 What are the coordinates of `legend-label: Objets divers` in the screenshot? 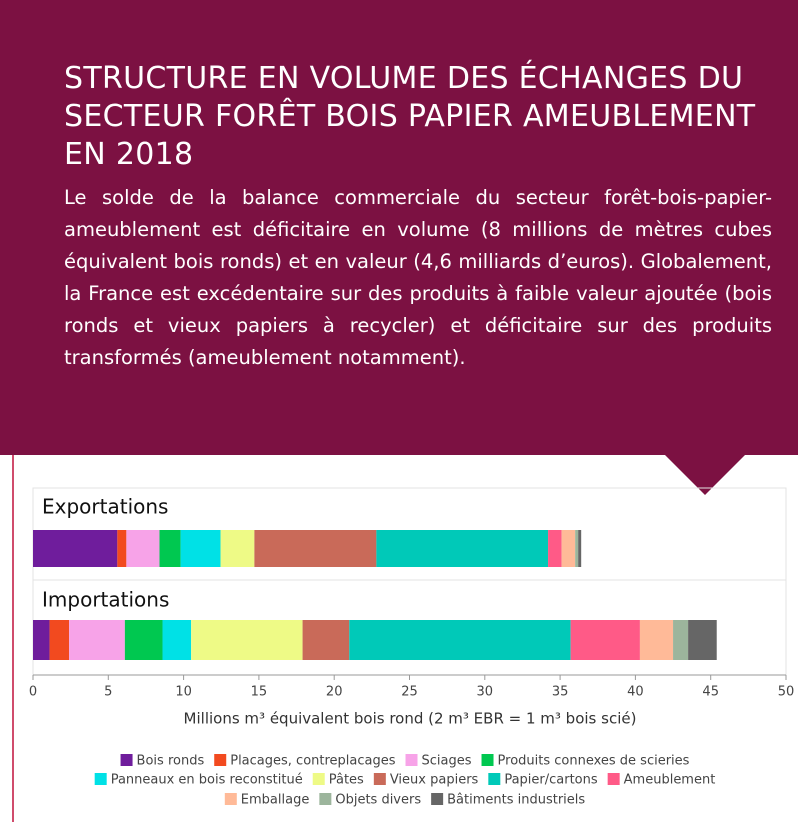 It's located at (378, 800).